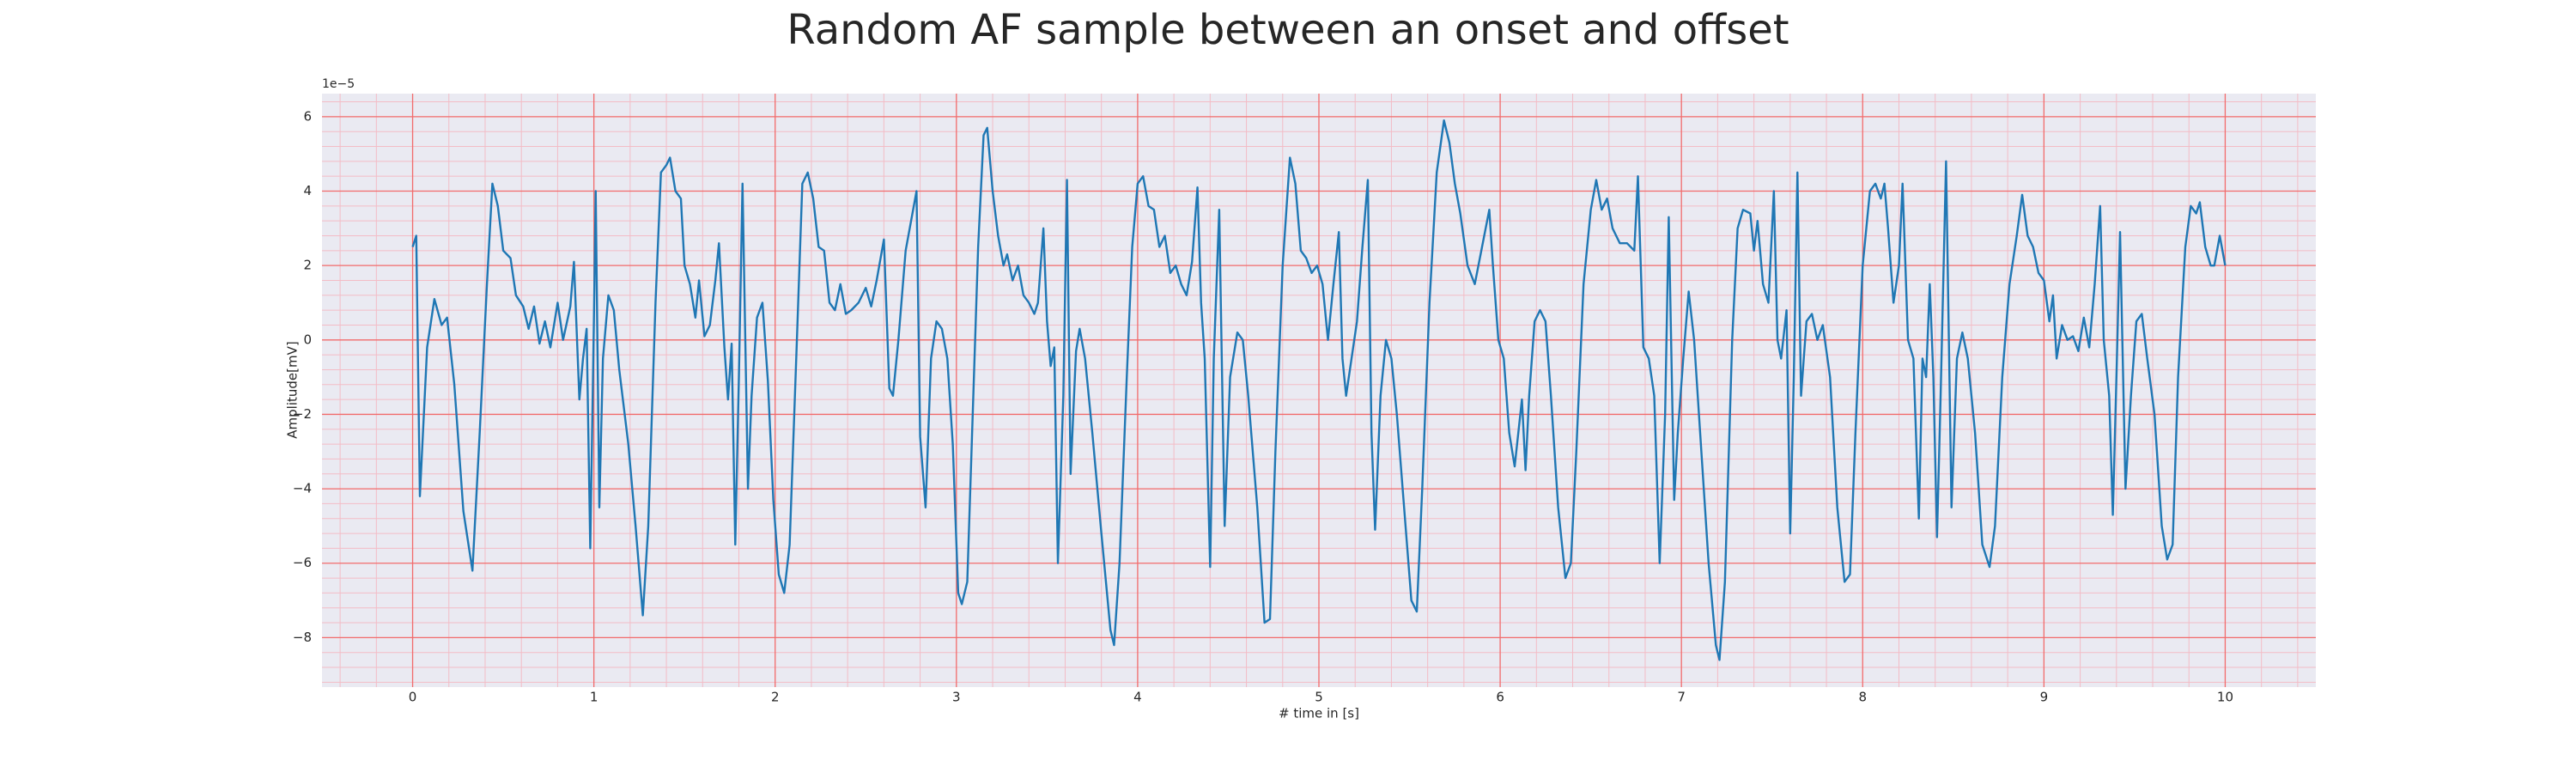 The height and width of the screenshot is (773, 2576). Describe the element at coordinates (1863, 697) in the screenshot. I see `x-tick-label: 8` at that location.